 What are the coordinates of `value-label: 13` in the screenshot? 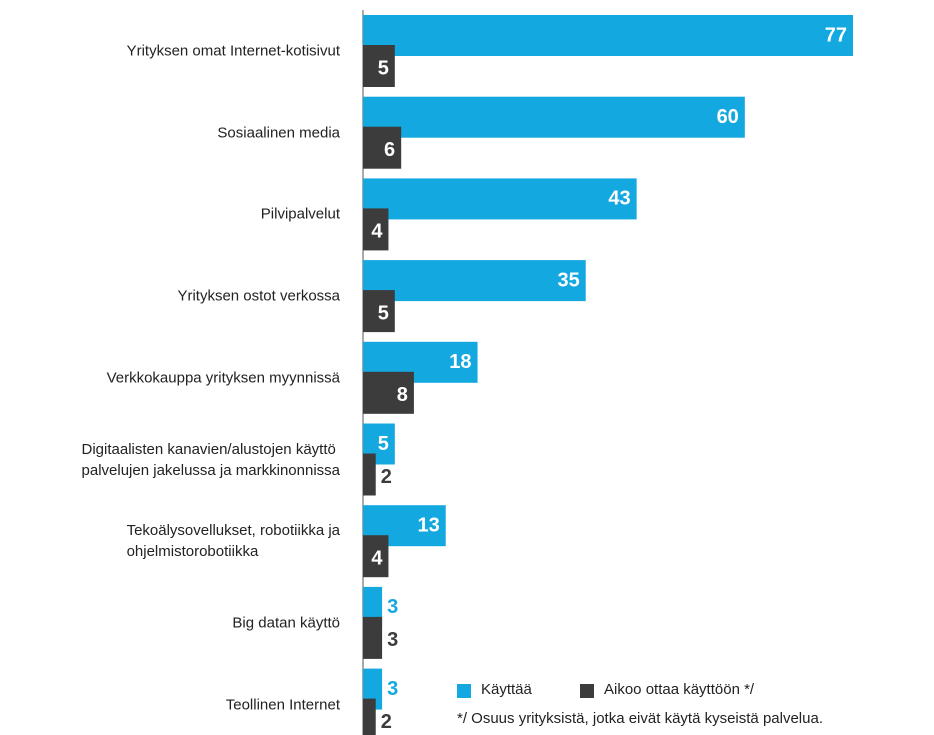 It's located at (428, 525).